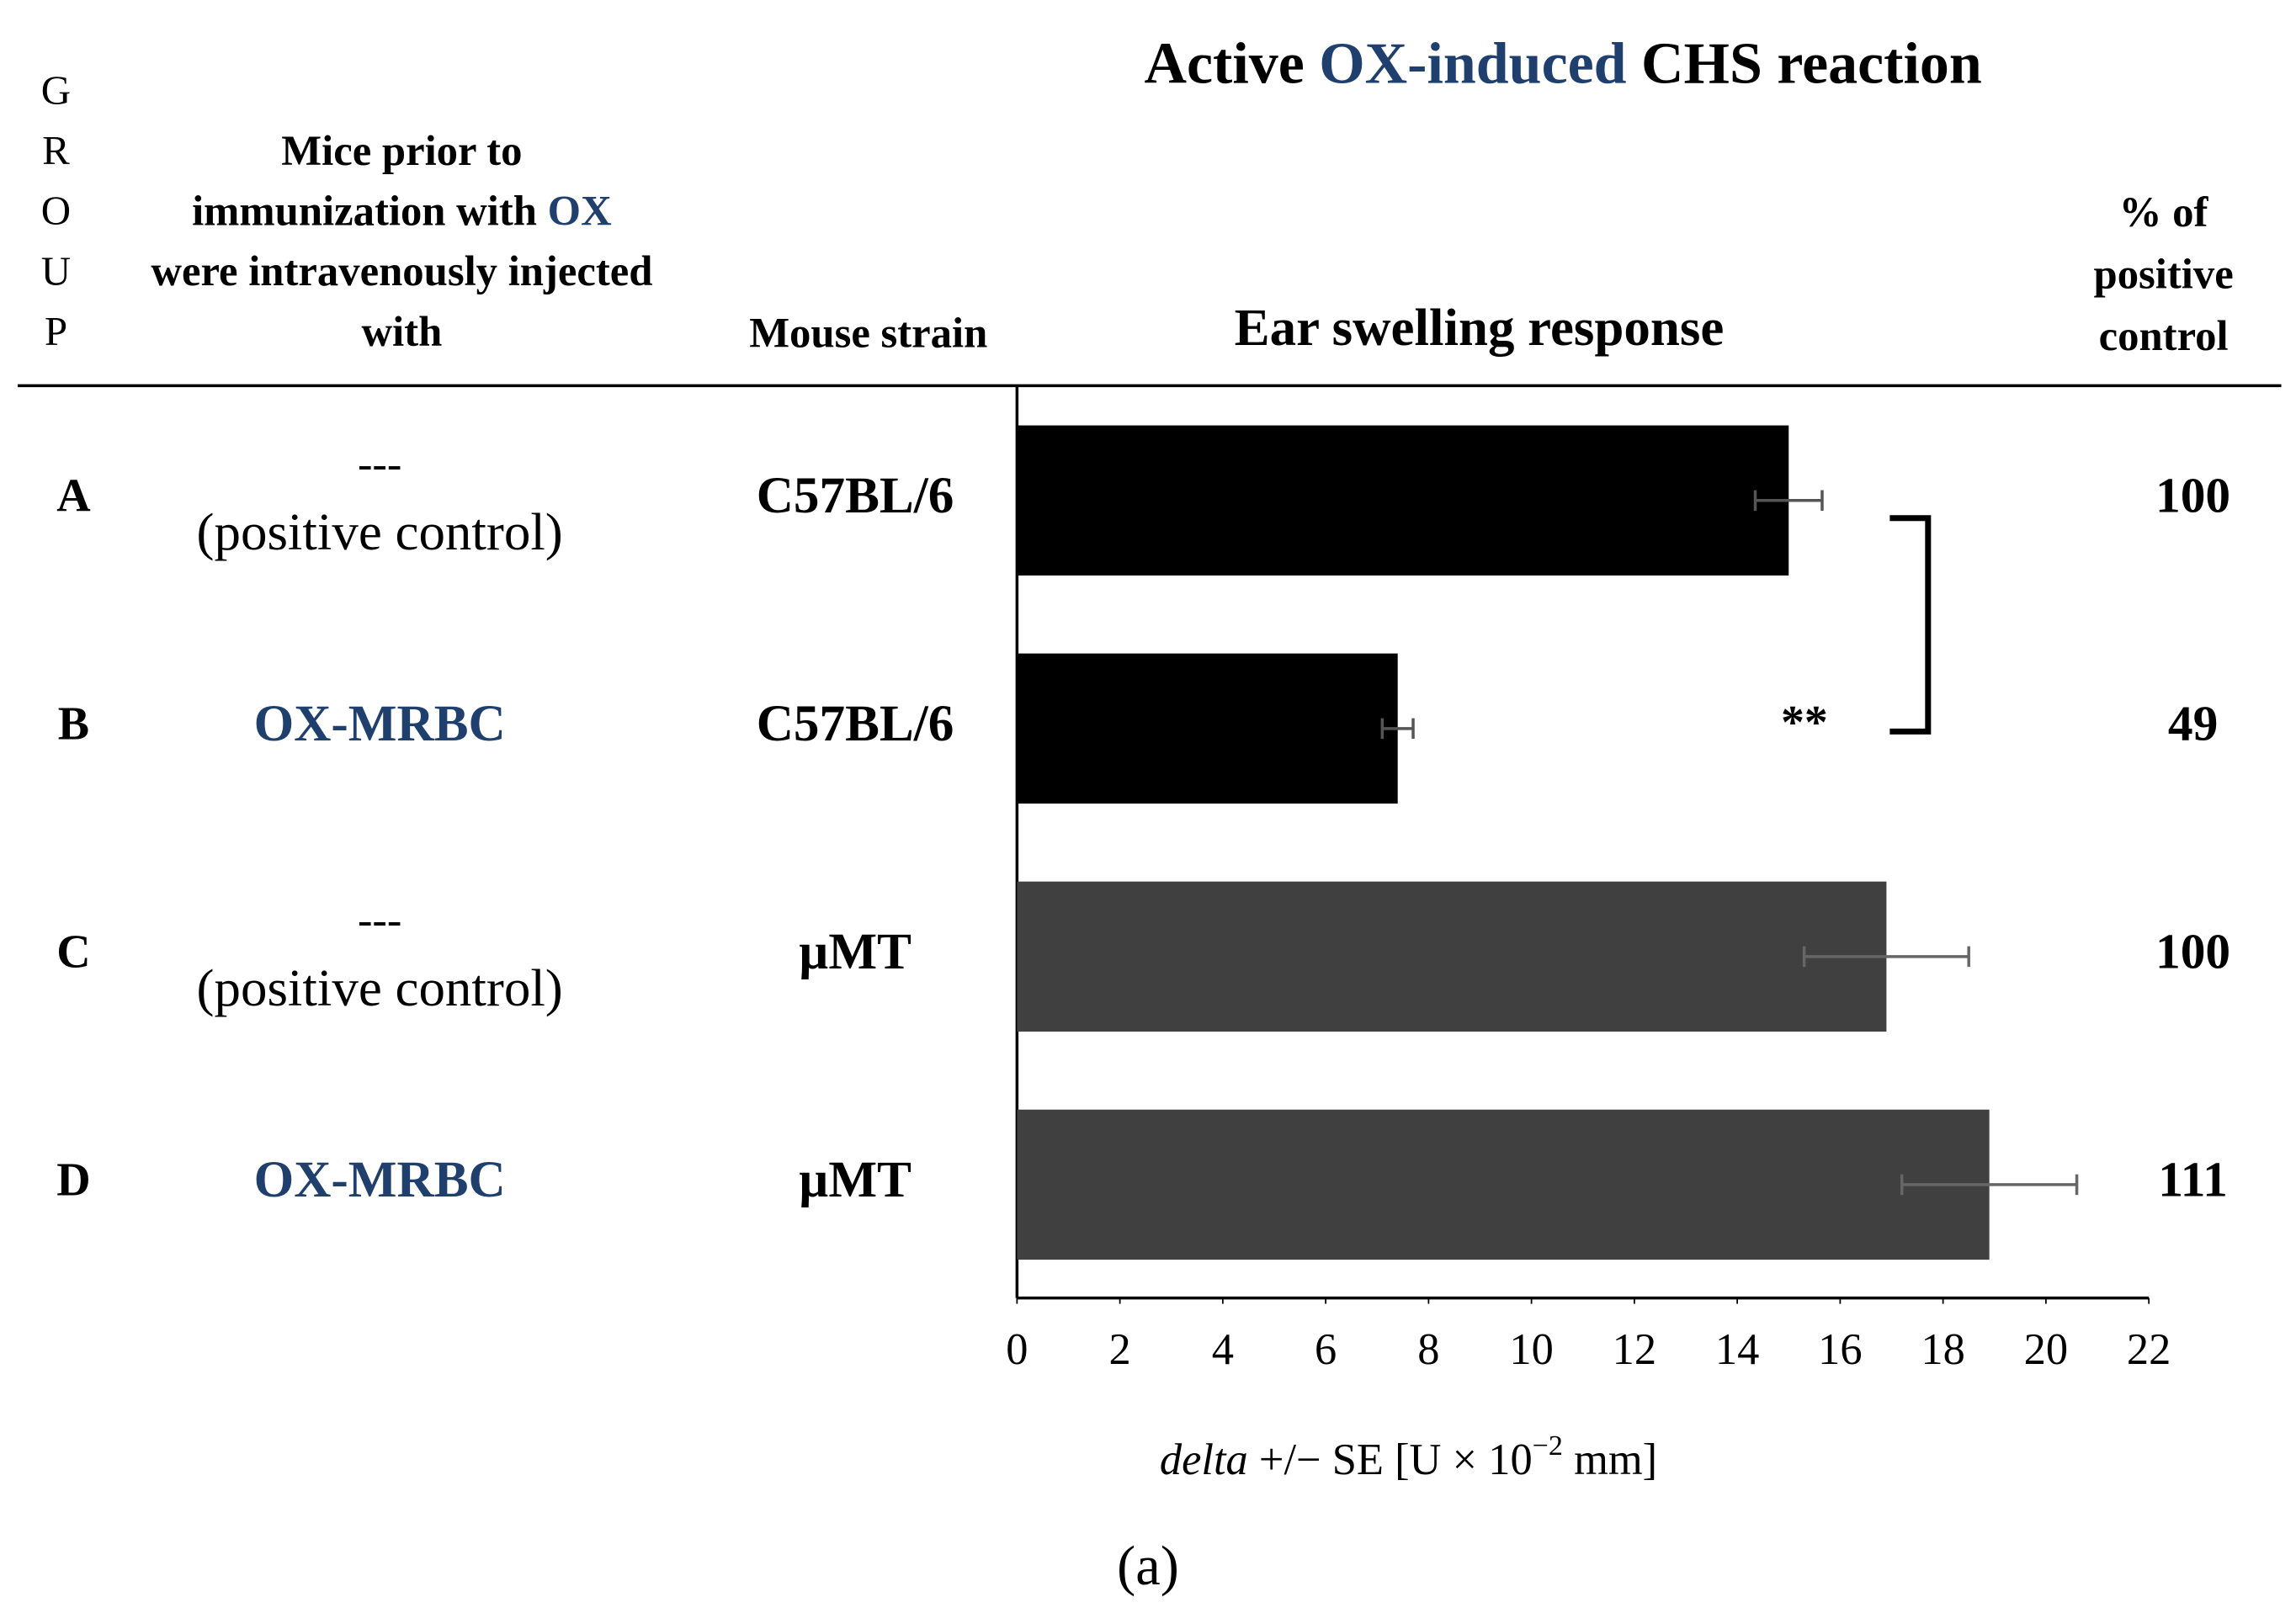 This screenshot has width=2296, height=1613. What do you see at coordinates (56, 150) in the screenshot?
I see `group-header-letter: R` at bounding box center [56, 150].